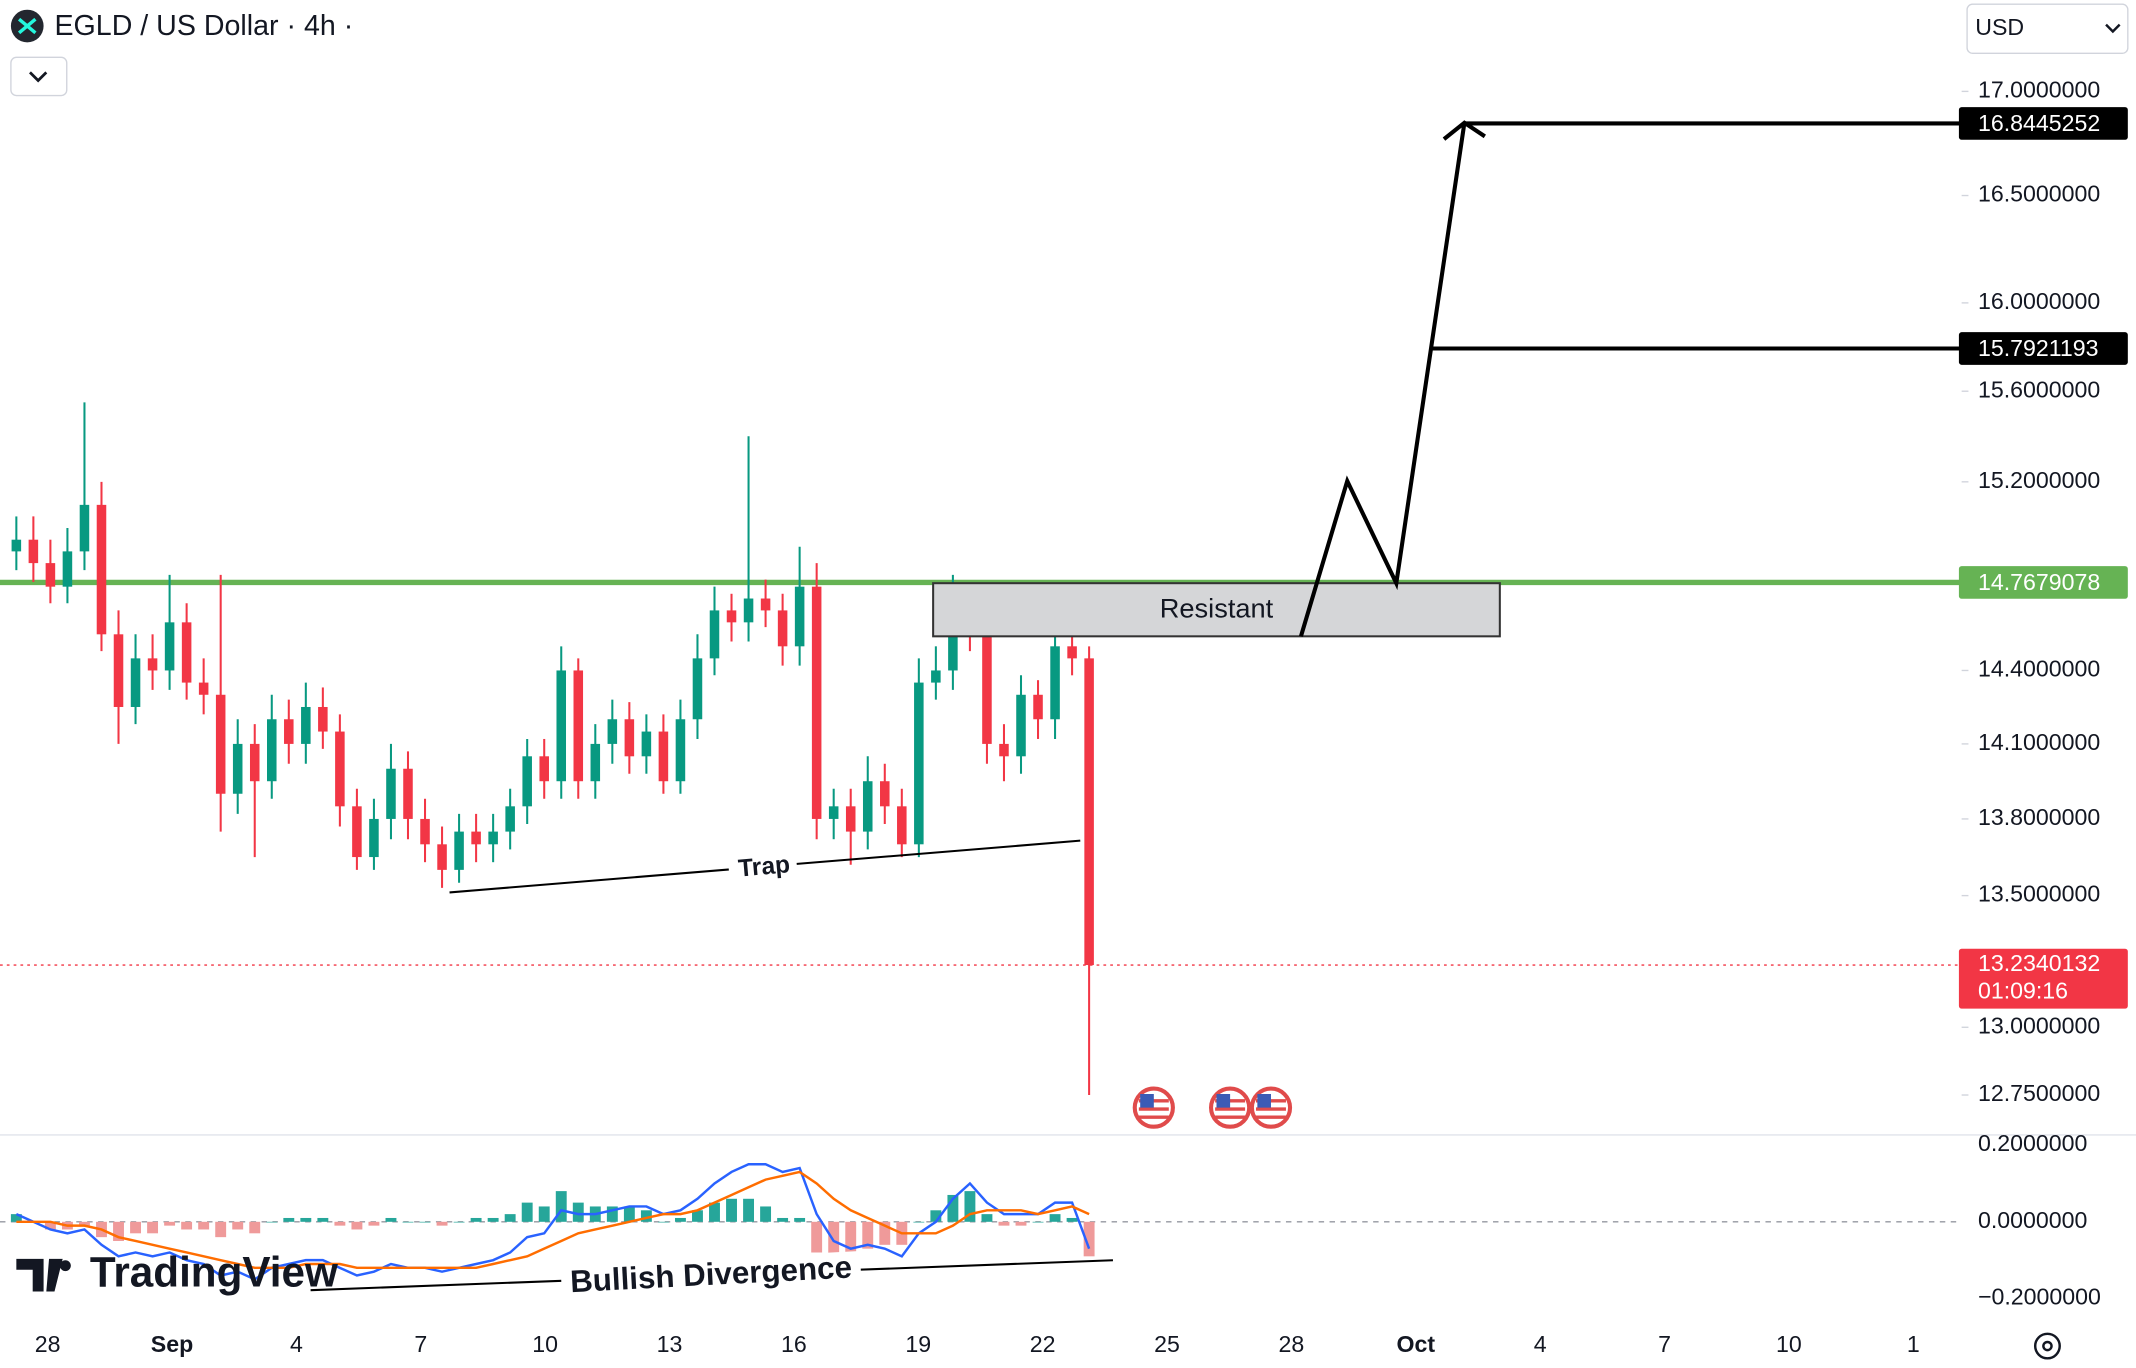 This screenshot has width=2136, height=1368. I want to click on last-price-tag, so click(2043, 978).